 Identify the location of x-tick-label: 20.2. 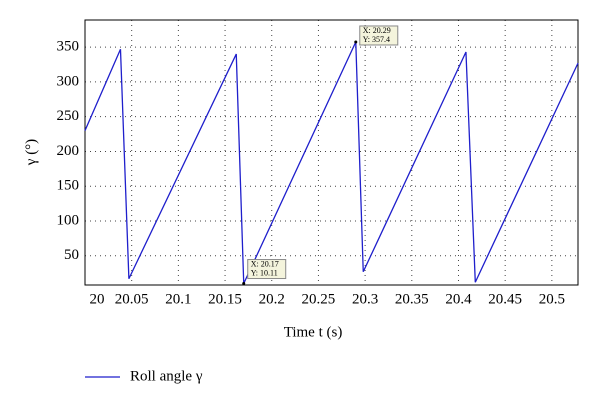
(272, 299).